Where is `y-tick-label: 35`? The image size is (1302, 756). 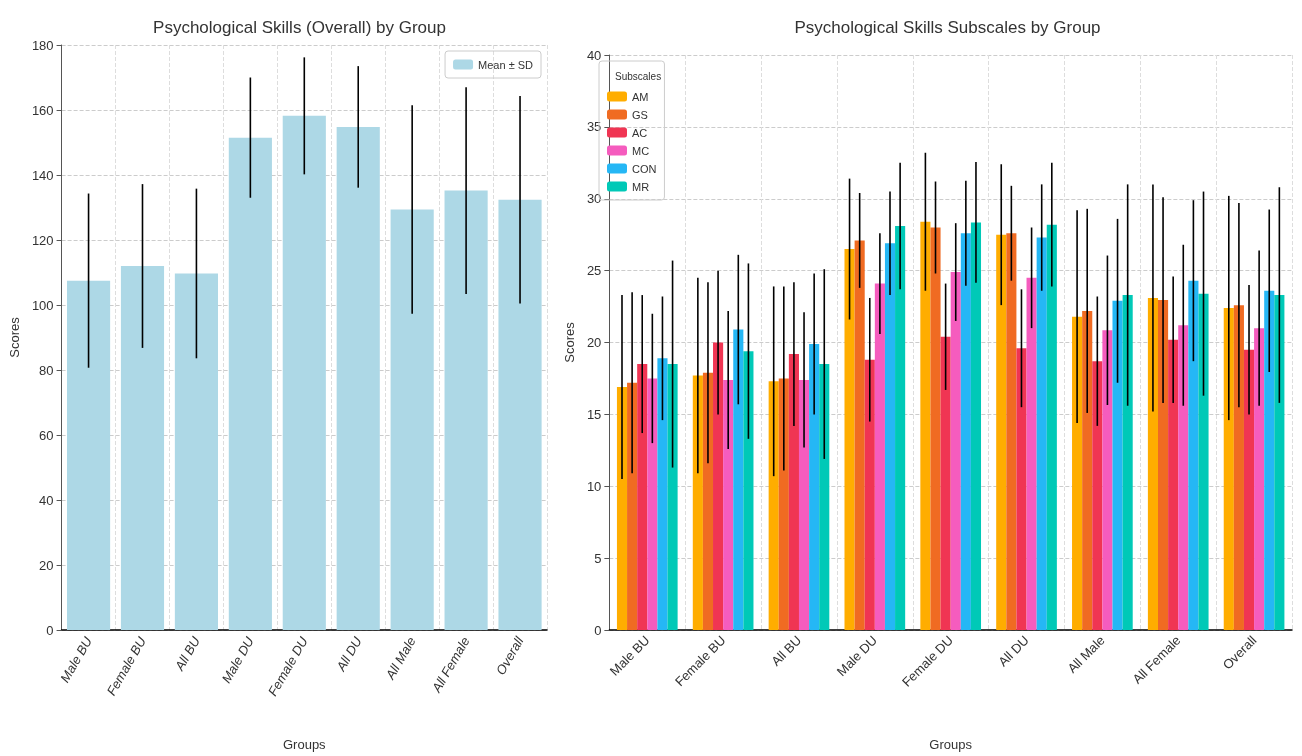
y-tick-label: 35 is located at coordinates (594, 127).